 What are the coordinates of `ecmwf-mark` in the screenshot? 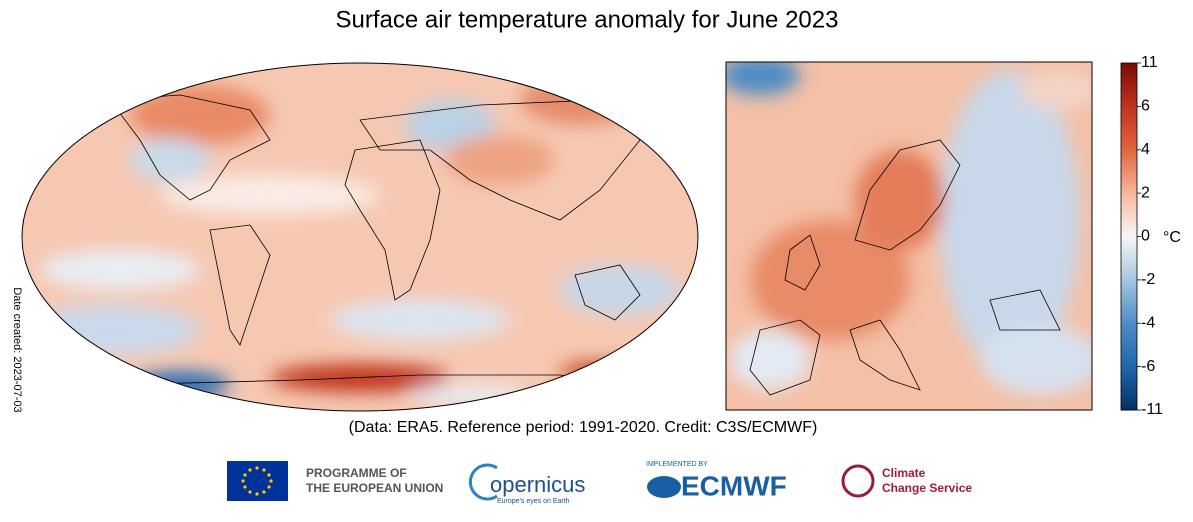 It's located at (664, 487).